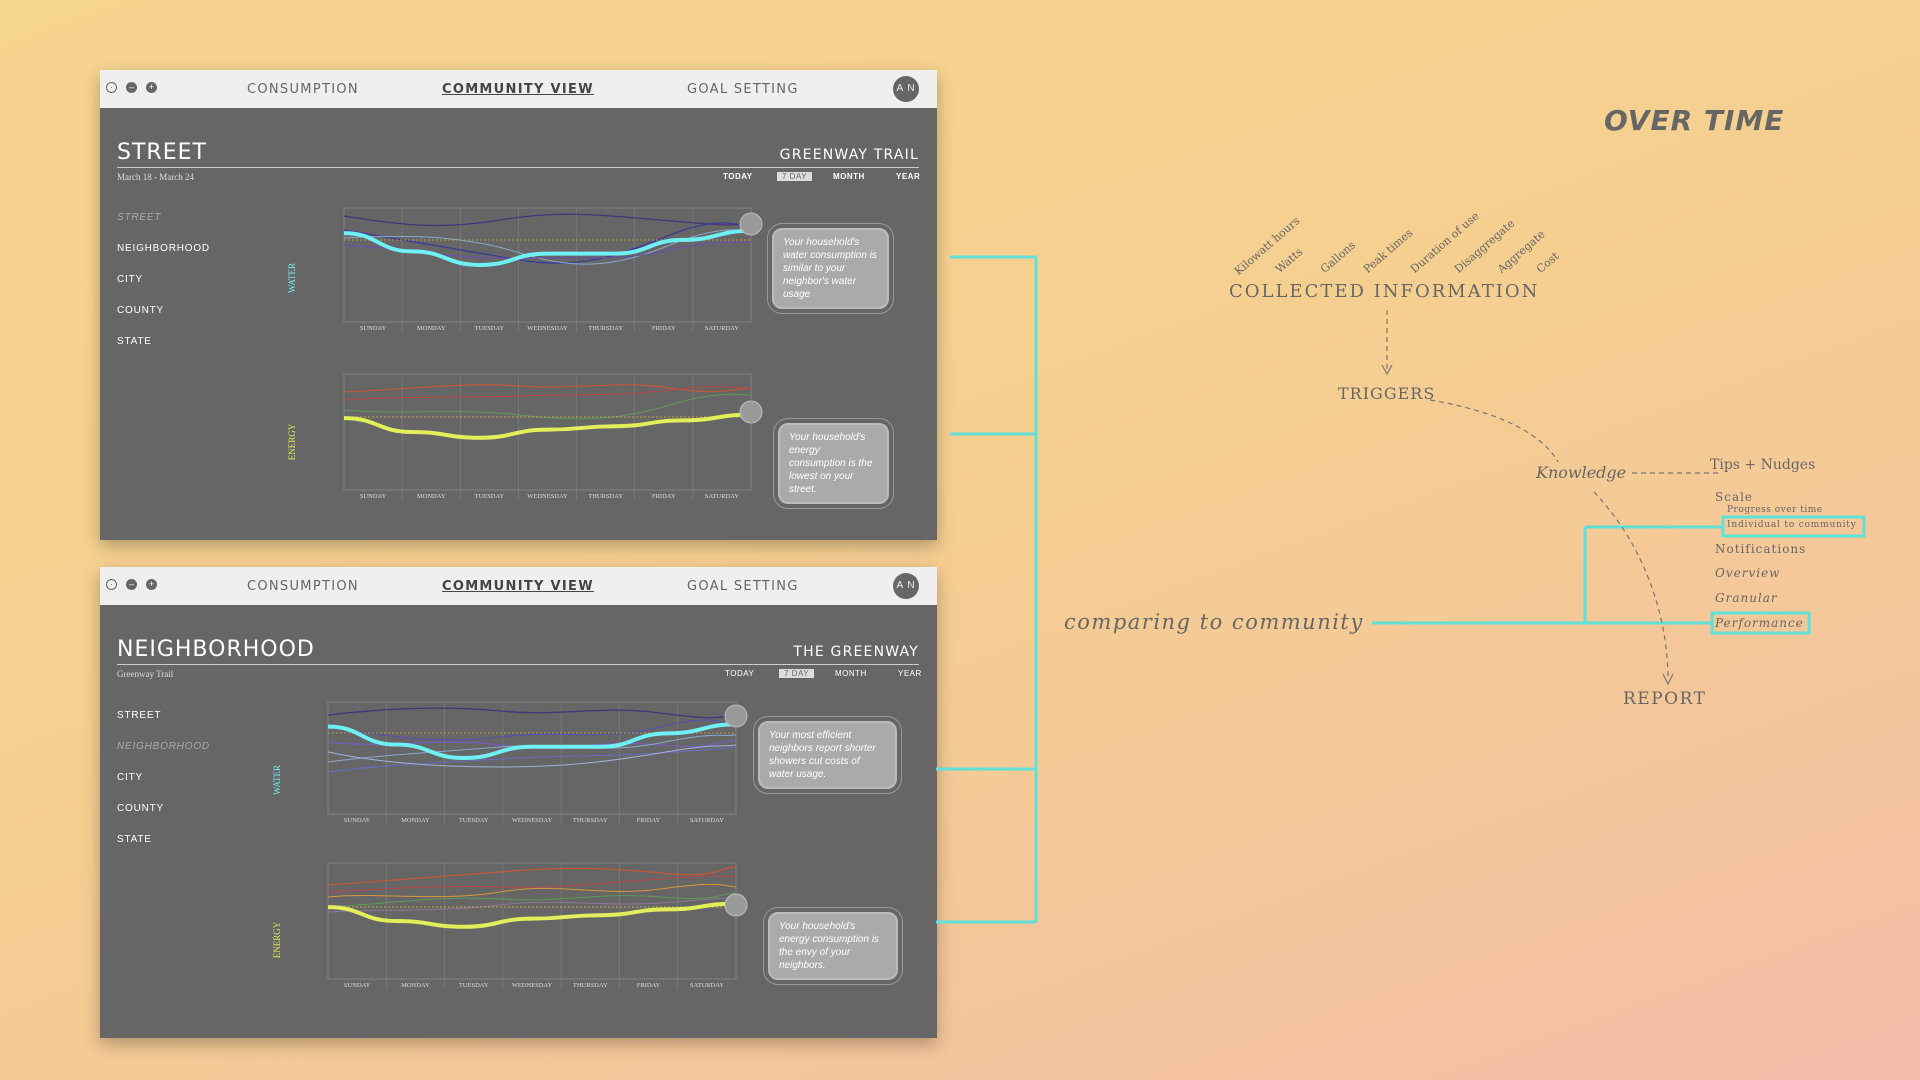 The image size is (1920, 1080). Describe the element at coordinates (1694, 120) in the screenshot. I see `diagram-title: OVER TIME` at that location.